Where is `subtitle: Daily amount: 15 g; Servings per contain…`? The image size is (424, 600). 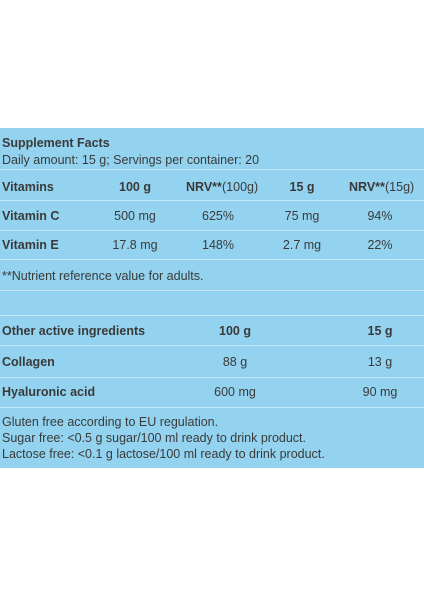 subtitle: Daily amount: 15 g; Servings per contain… is located at coordinates (131, 160).